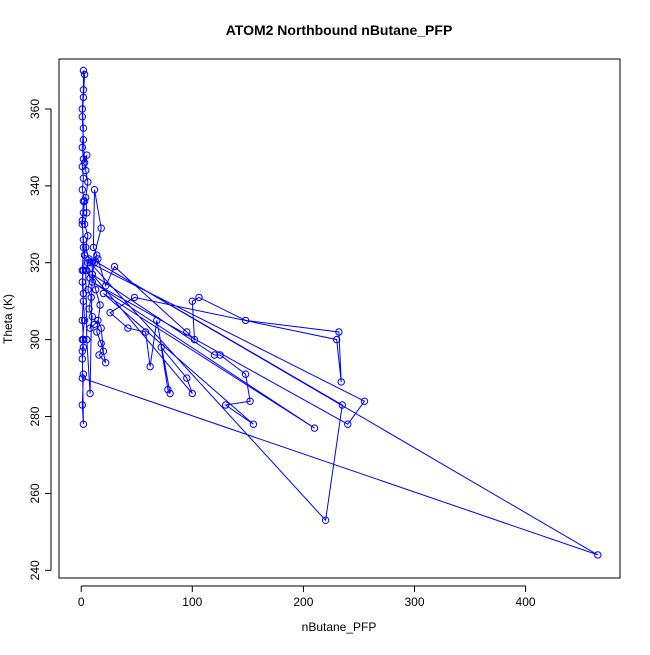 The height and width of the screenshot is (655, 650). What do you see at coordinates (339, 627) in the screenshot?
I see `x-axis-label: nButane_PFP` at bounding box center [339, 627].